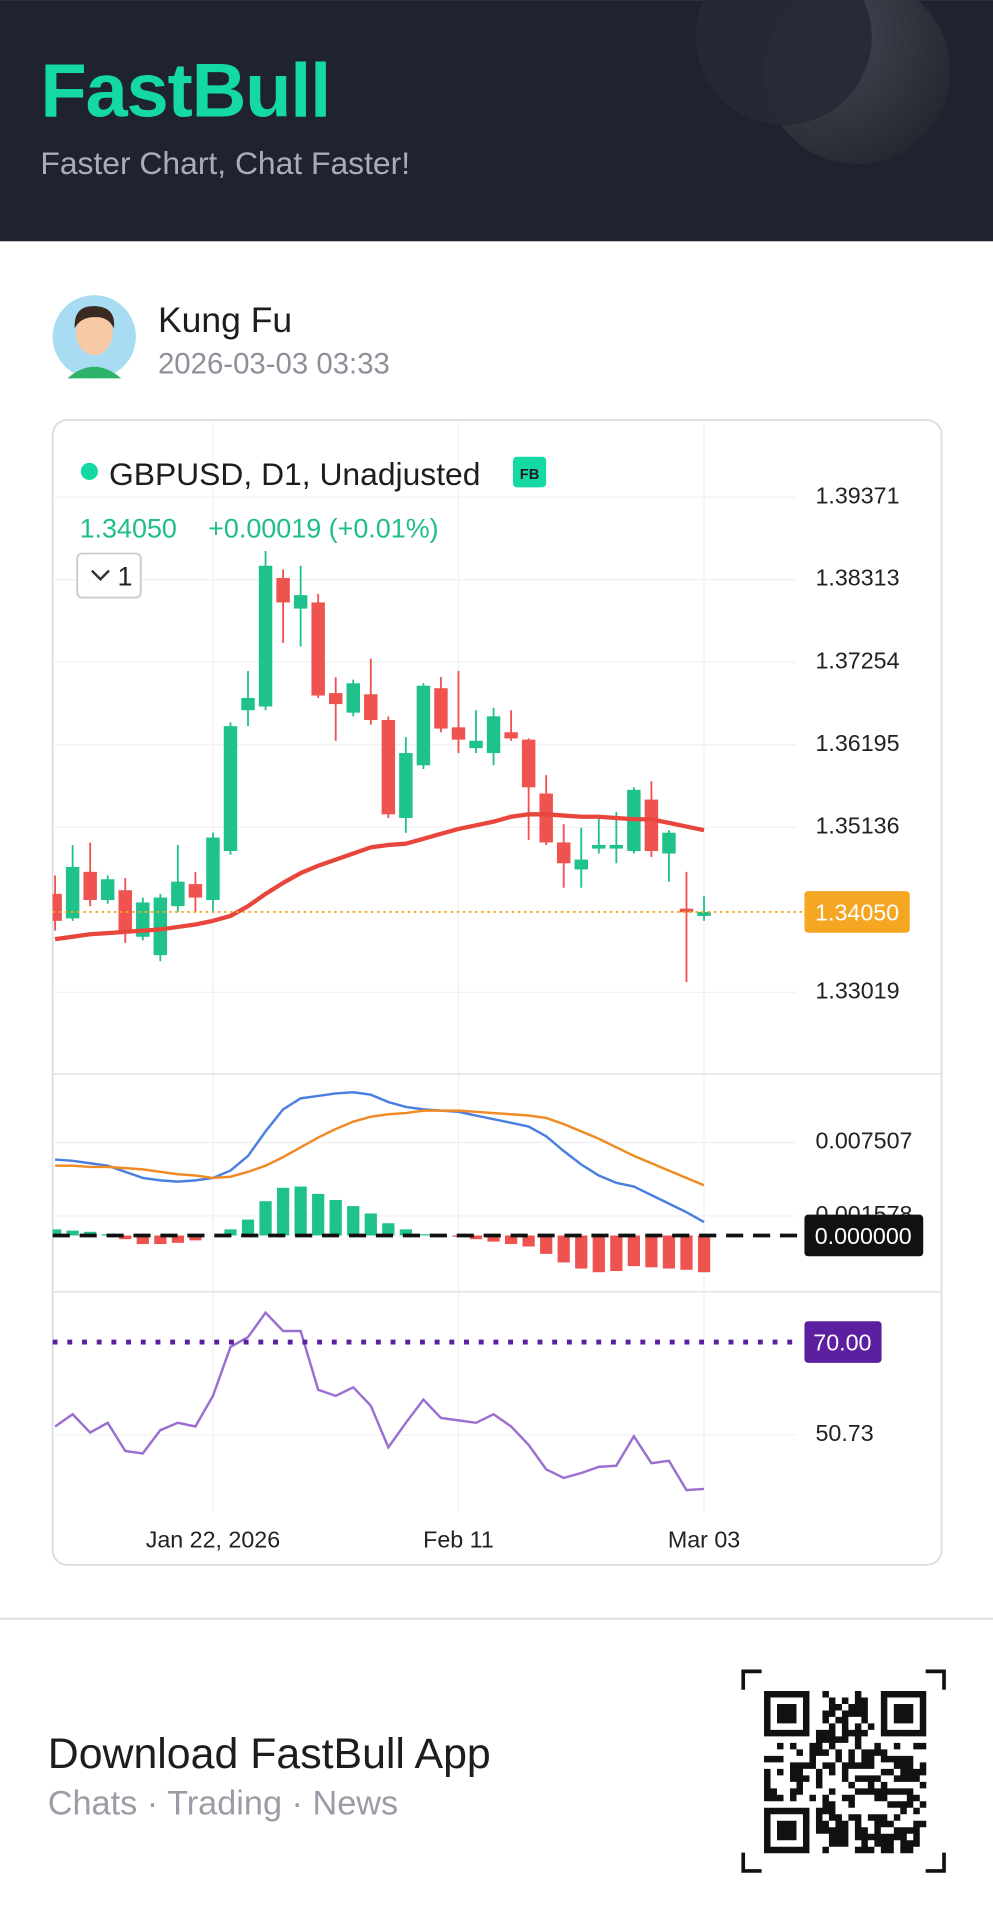 This screenshot has width=993, height=1920. Describe the element at coordinates (185, 90) in the screenshot. I see `brand: FastBull` at that location.